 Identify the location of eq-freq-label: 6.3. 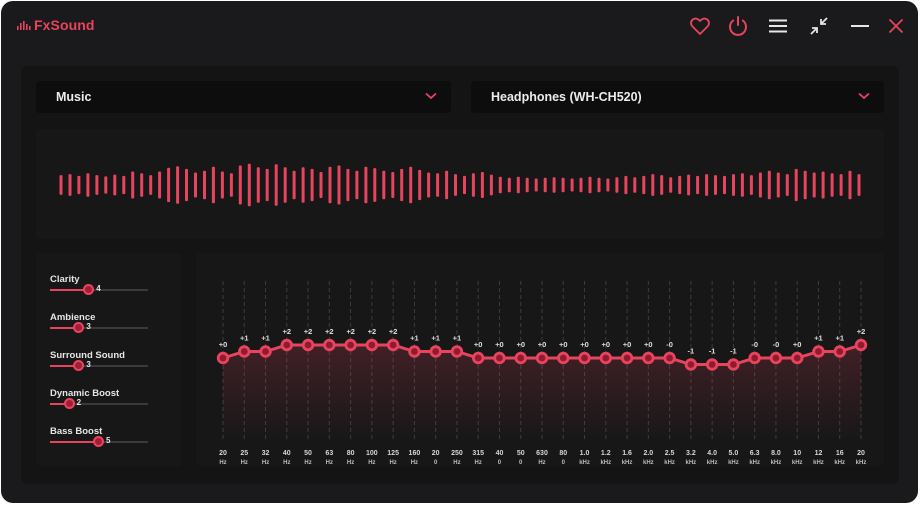
(755, 453).